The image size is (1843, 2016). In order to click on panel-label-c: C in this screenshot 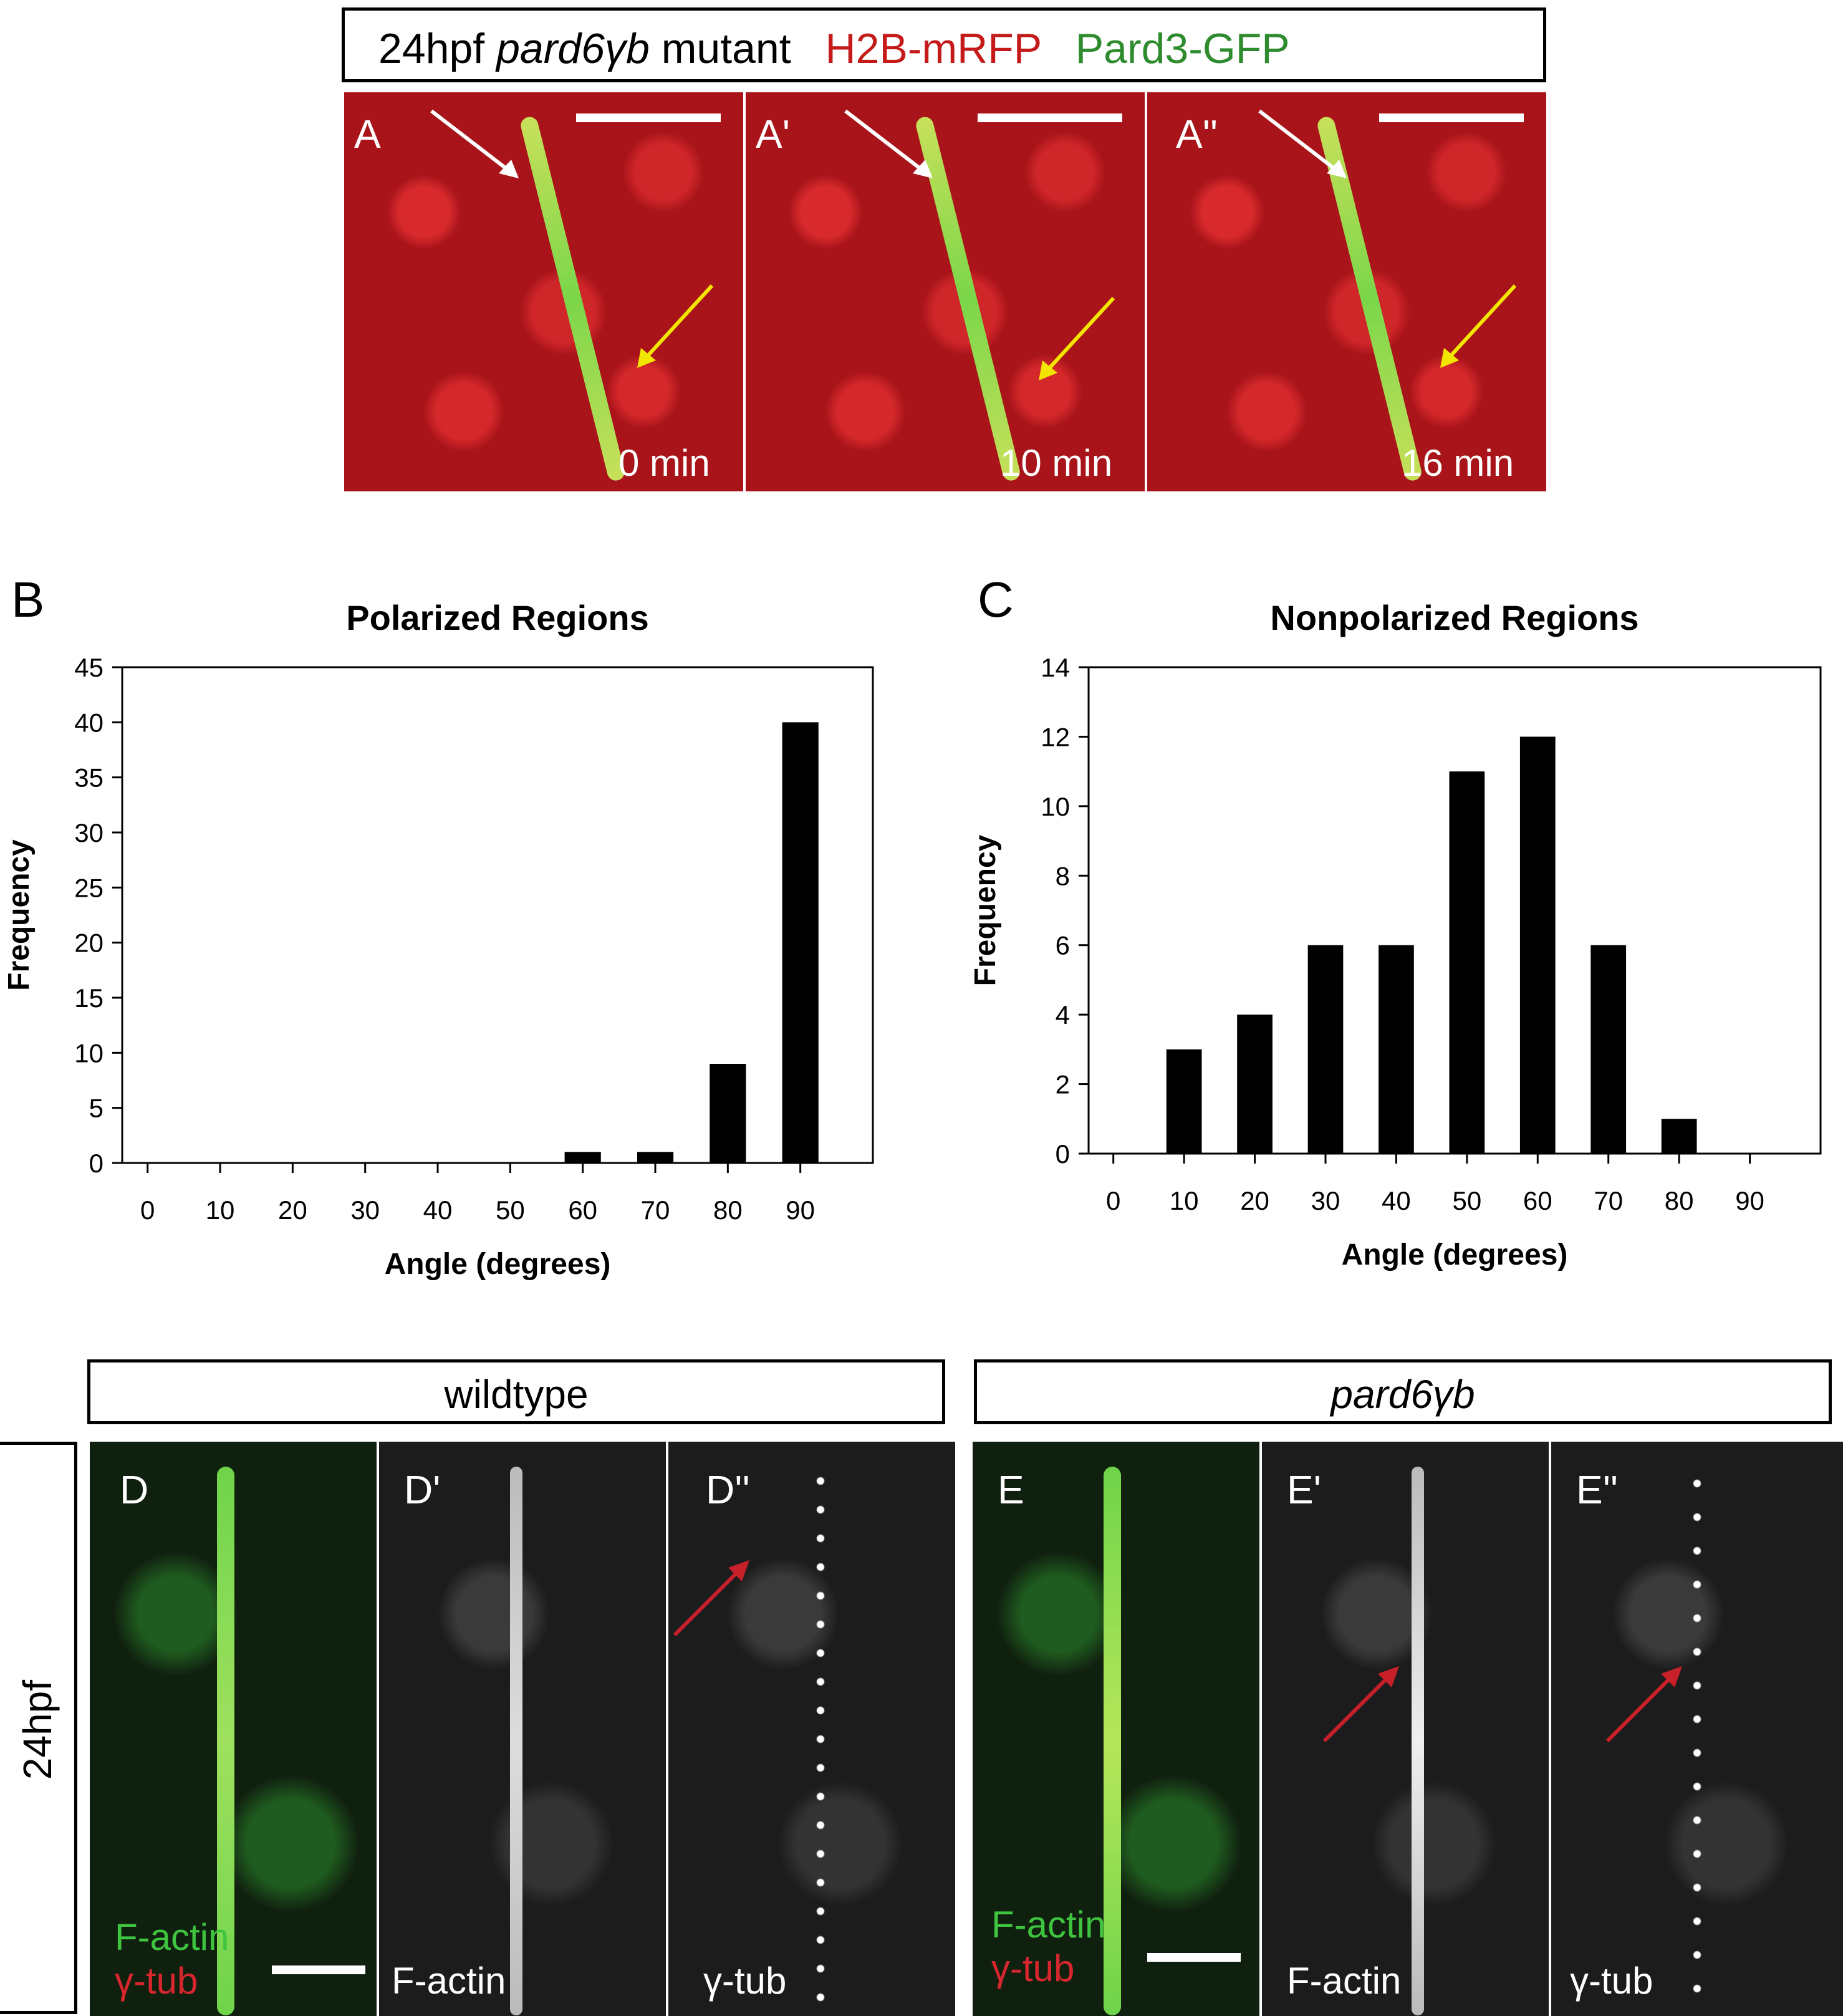, I will do `click(996, 599)`.